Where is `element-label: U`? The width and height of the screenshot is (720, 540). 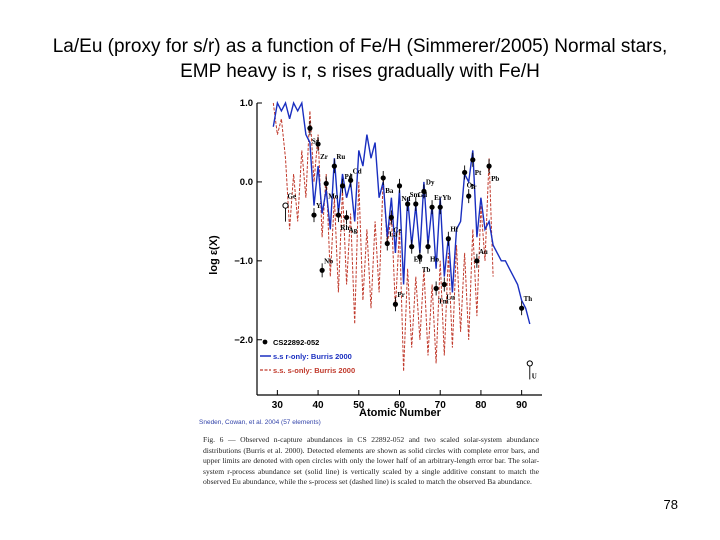 element-label: U is located at coordinates (534, 376).